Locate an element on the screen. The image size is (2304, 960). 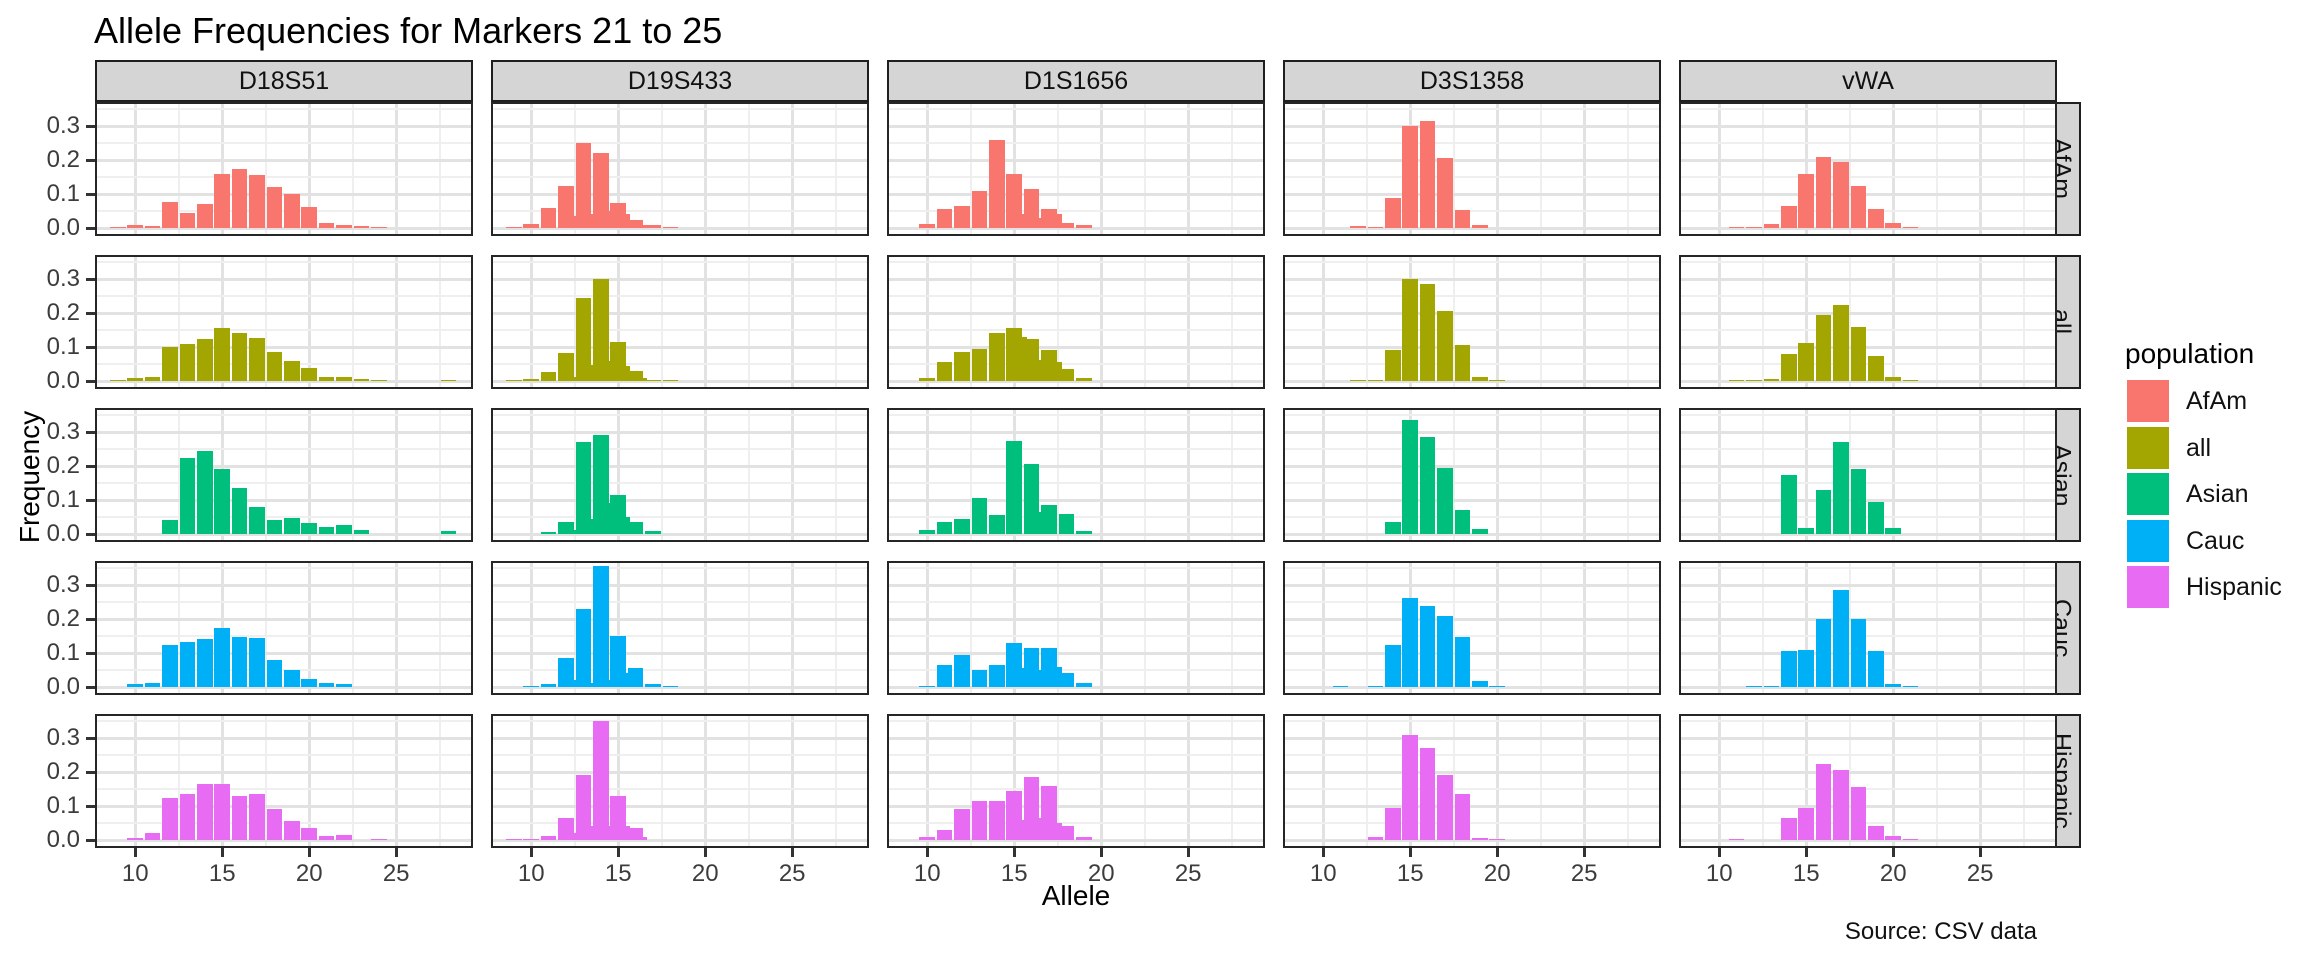
facet-panel-D18S51-AfAm is located at coordinates (284, 169).